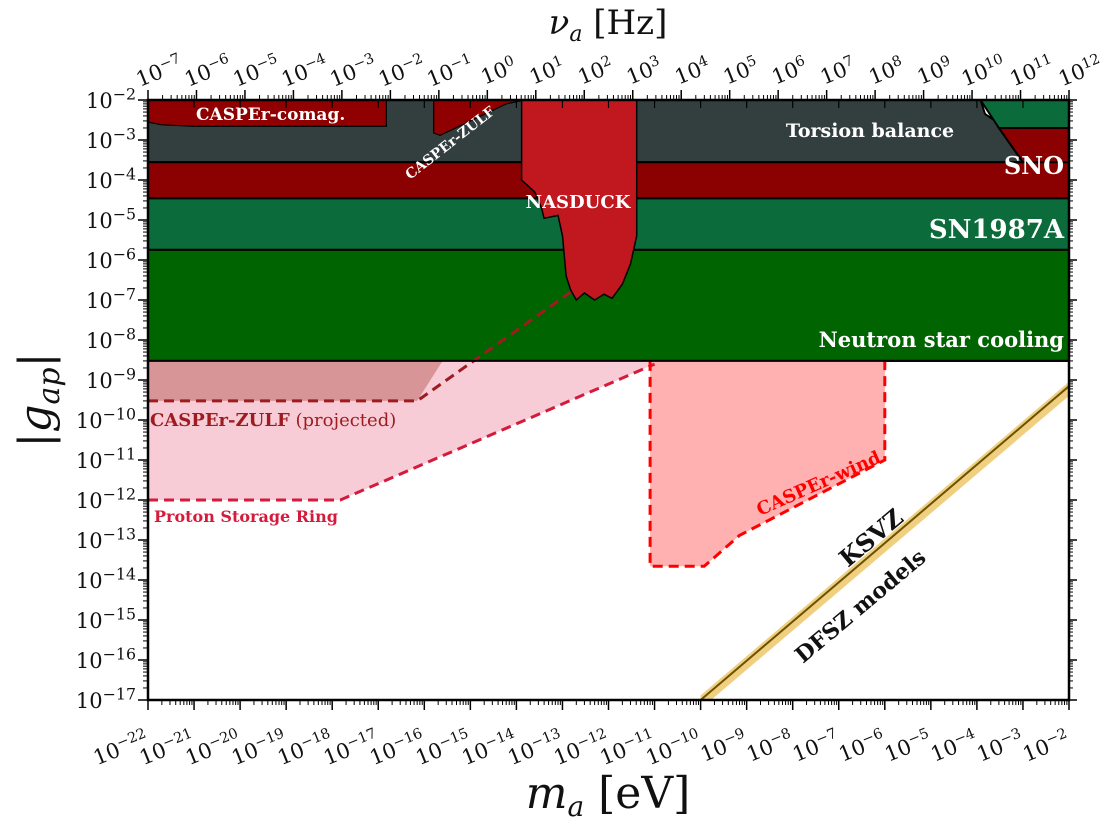  Describe the element at coordinates (111, 178) in the screenshot. I see `y-tick-label: 10⁻⁴` at that location.